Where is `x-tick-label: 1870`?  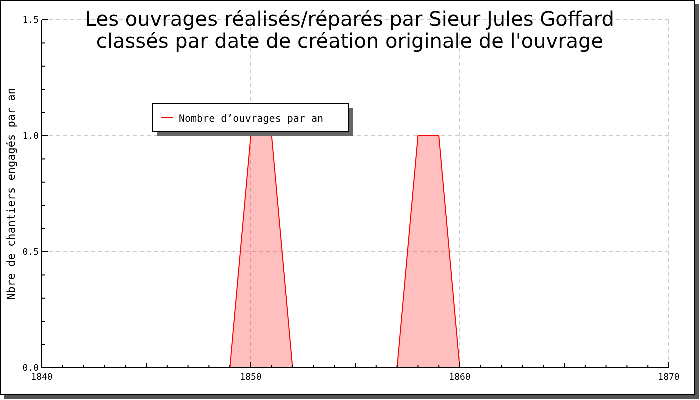
x-tick-label: 1870 is located at coordinates (669, 378).